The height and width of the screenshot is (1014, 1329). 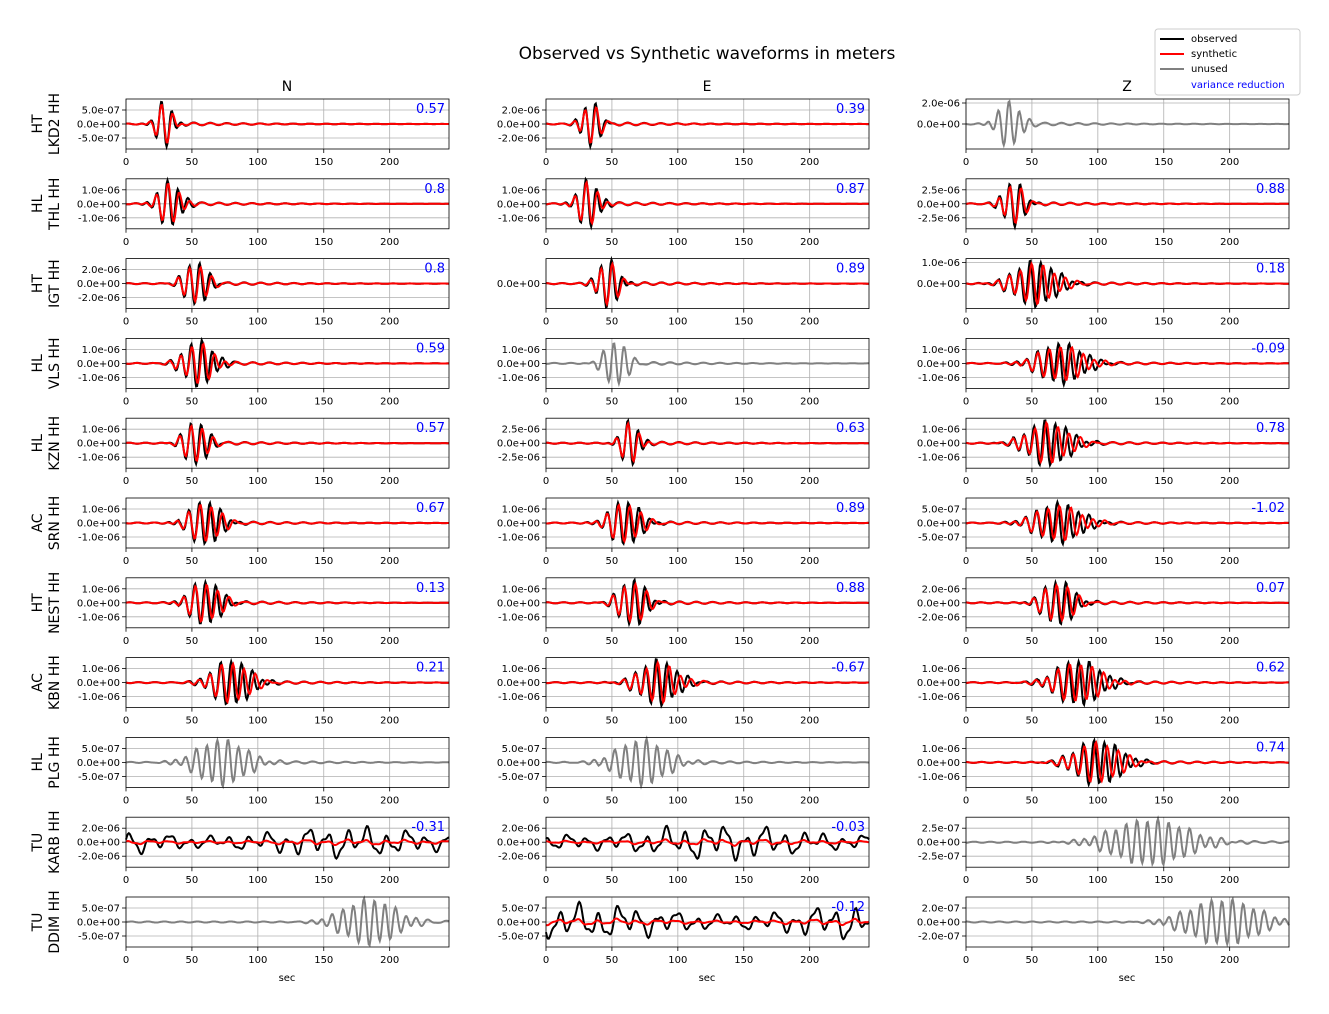 What do you see at coordinates (263, 452) in the screenshot?
I see `panel: 1.0e-06 0.0e+00 -1.0e-06 0 50 100 150 200 0.57` at bounding box center [263, 452].